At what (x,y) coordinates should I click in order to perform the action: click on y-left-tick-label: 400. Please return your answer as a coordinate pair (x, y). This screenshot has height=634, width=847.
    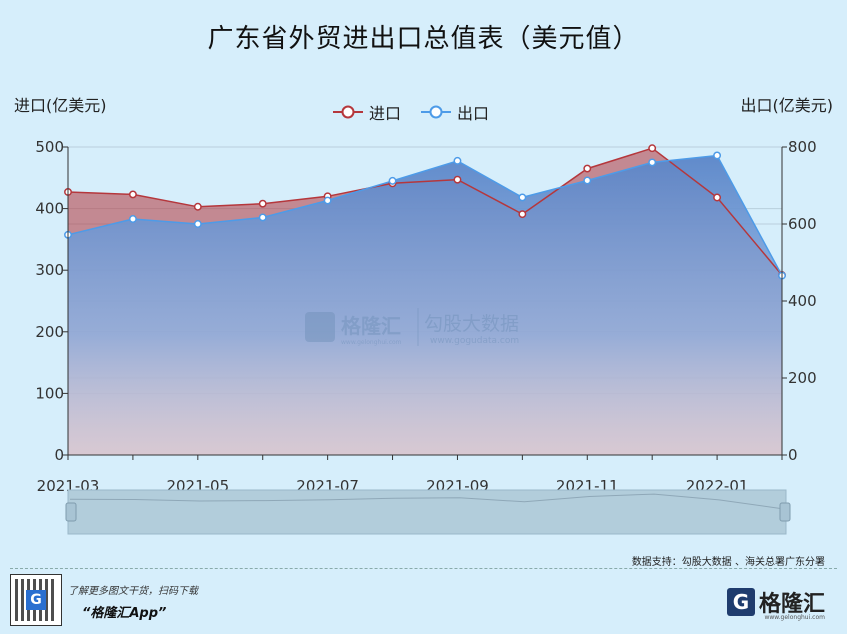
    Looking at the image, I should click on (49, 209).